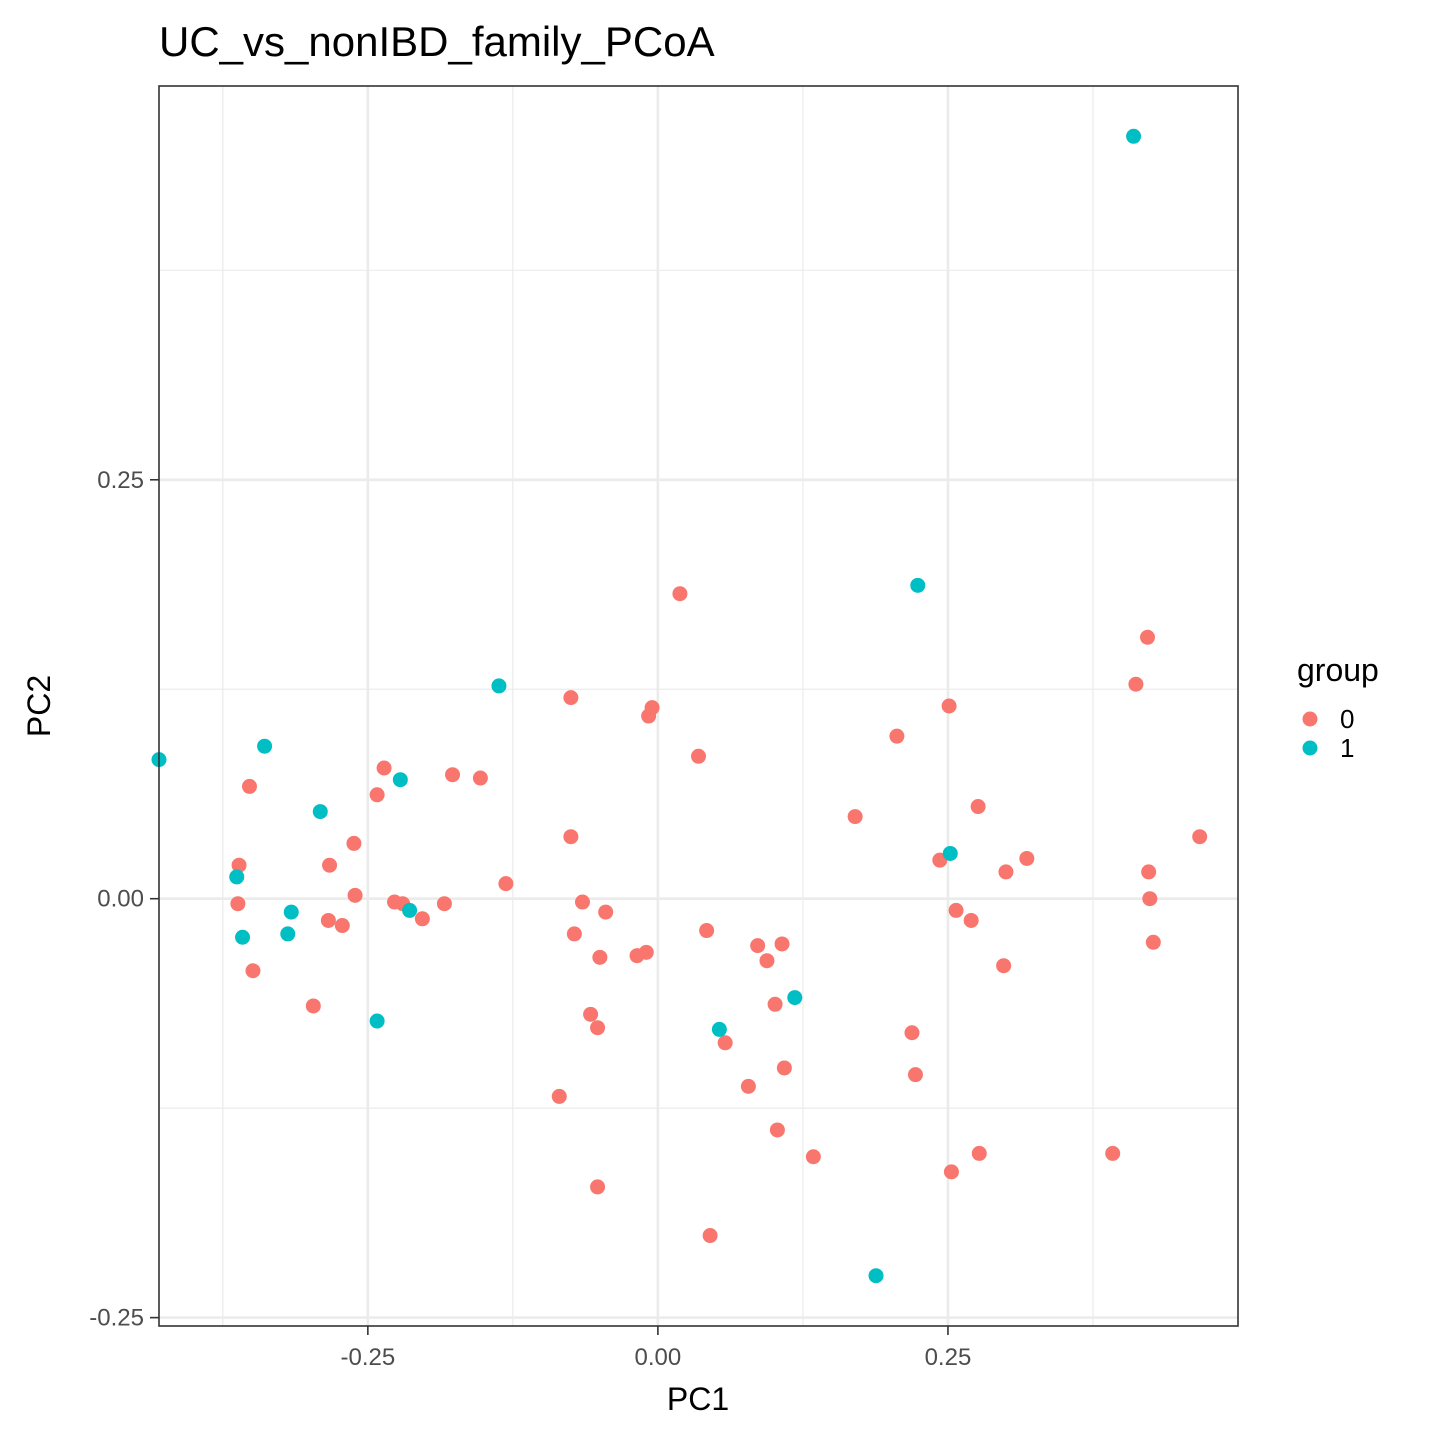  Describe the element at coordinates (437, 41) in the screenshot. I see `chart-title: UC_vs_nonIBD_family_PCoA` at that location.